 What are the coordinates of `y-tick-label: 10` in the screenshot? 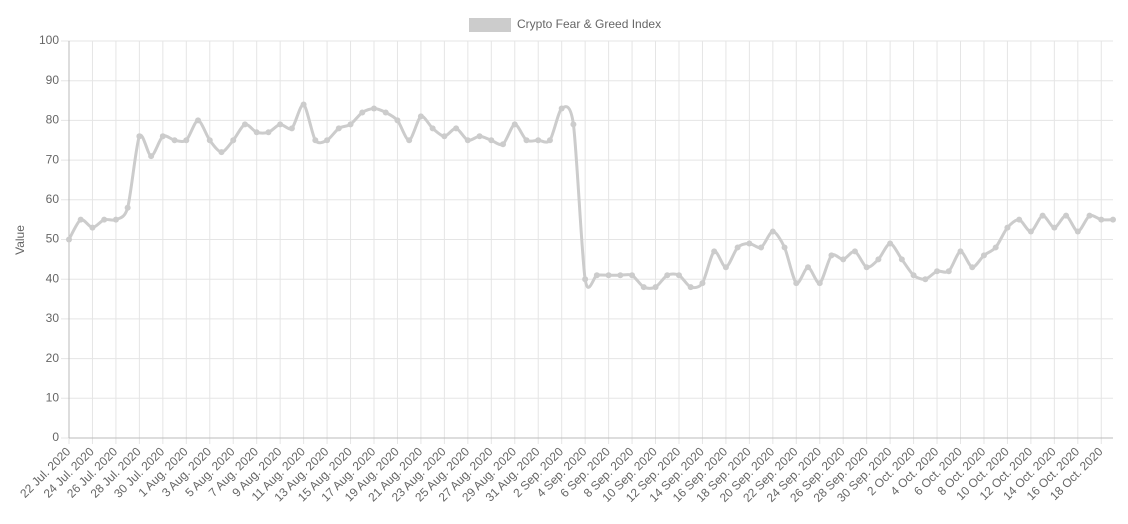 It's located at (53, 397).